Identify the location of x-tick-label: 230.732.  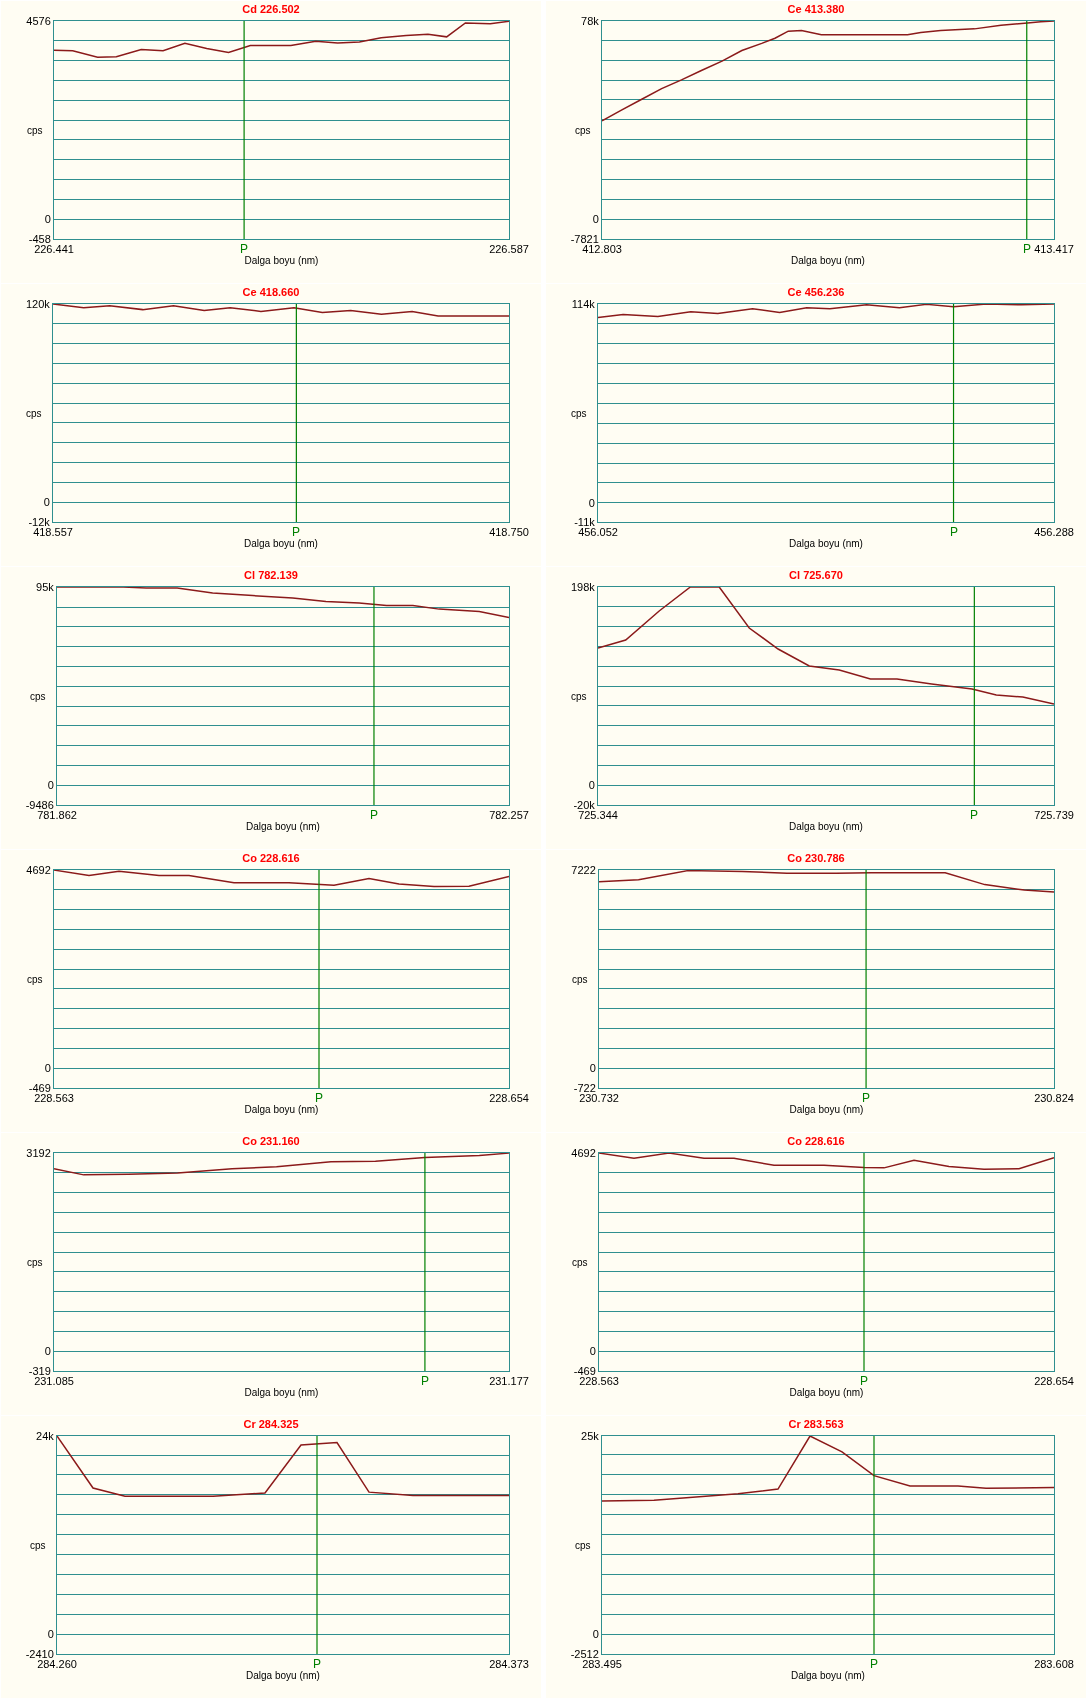
(599, 1098).